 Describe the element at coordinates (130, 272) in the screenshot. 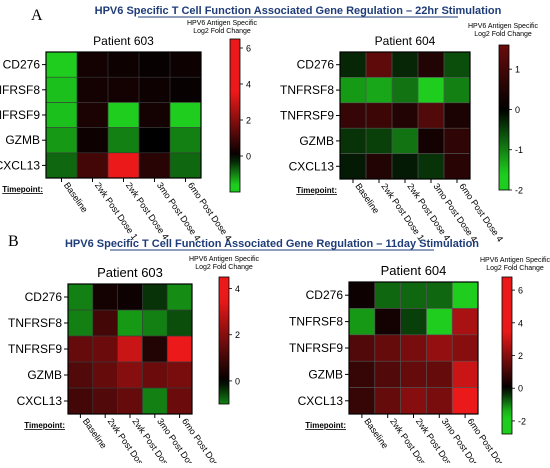

I see `chart-title: Patient 603` at that location.